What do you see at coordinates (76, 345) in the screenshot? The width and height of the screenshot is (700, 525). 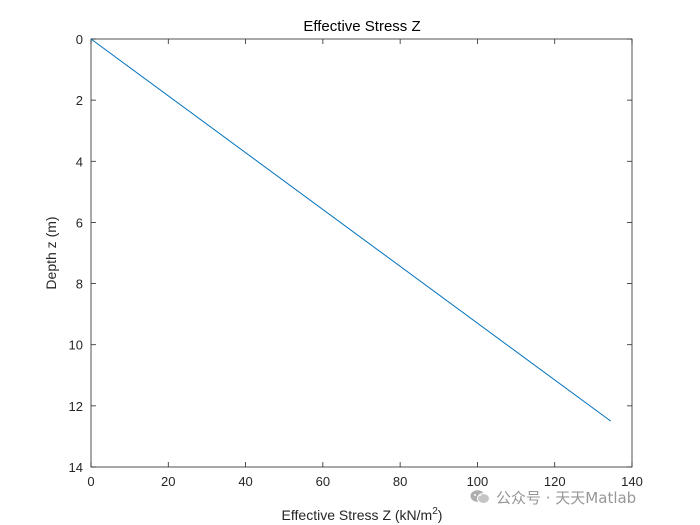 I see `y-tick-label: 10` at bounding box center [76, 345].